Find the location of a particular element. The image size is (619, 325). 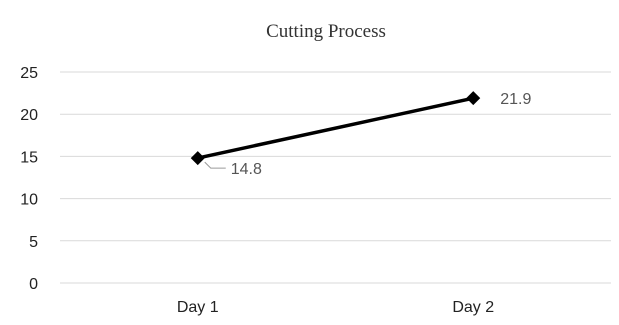

y-tick-label: 15 is located at coordinates (29, 157).